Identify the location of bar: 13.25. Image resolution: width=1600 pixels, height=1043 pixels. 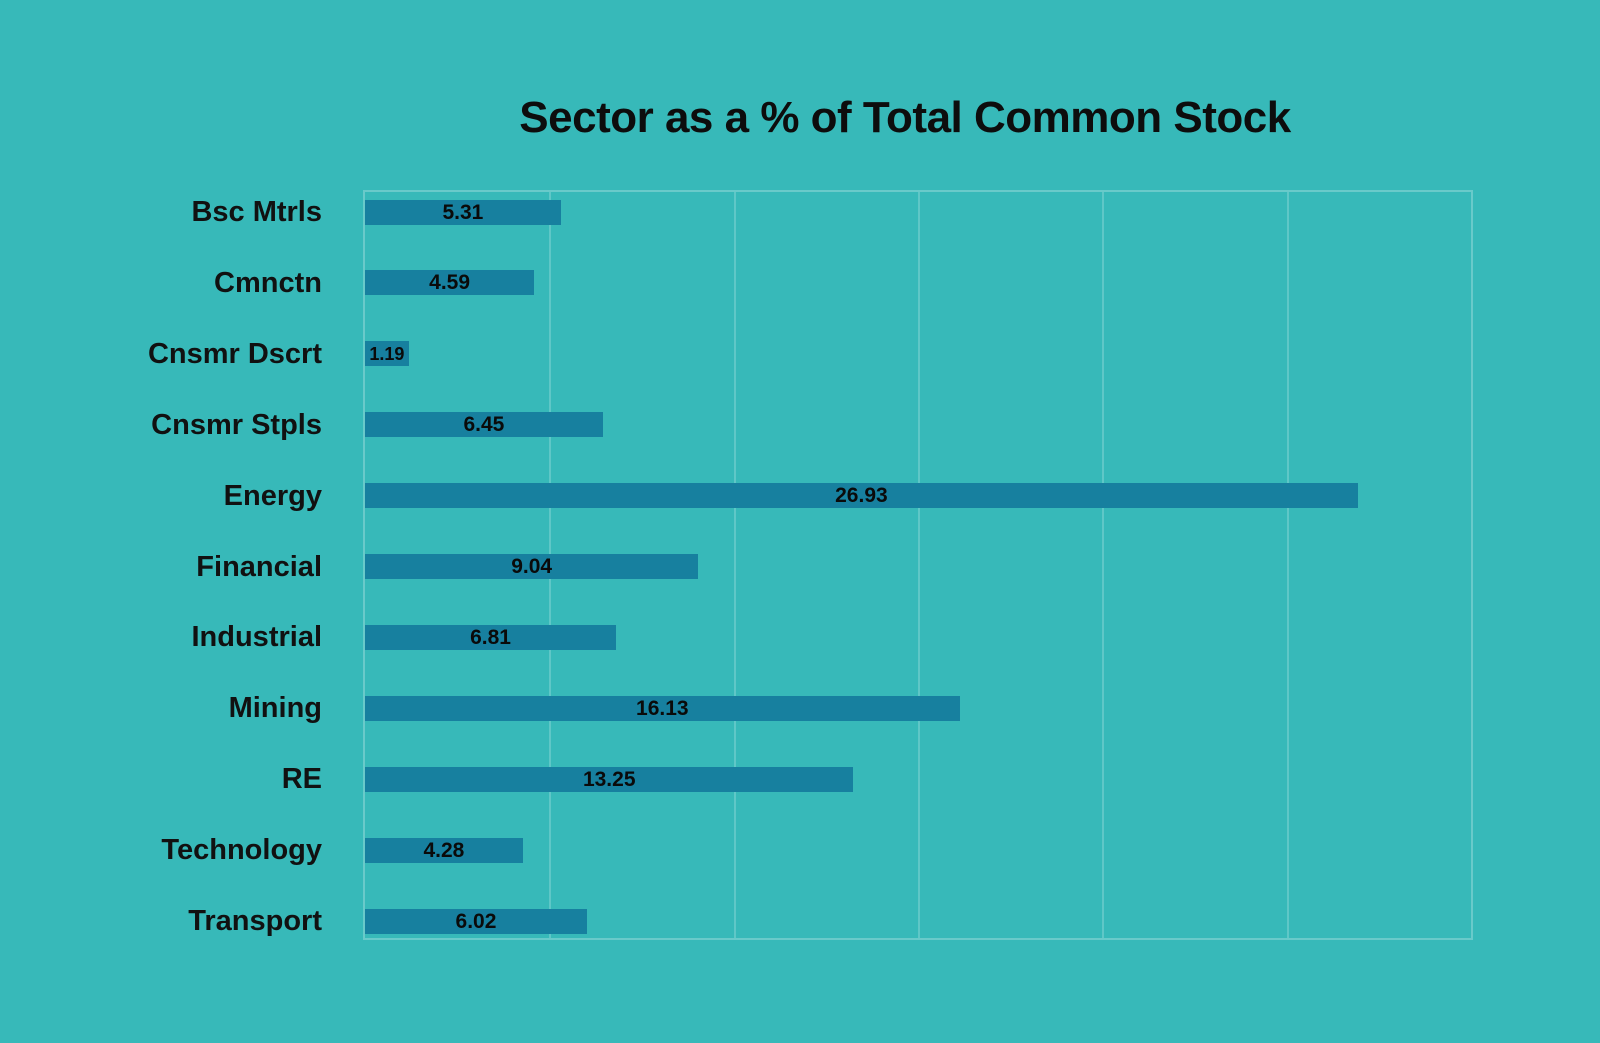
(609, 779).